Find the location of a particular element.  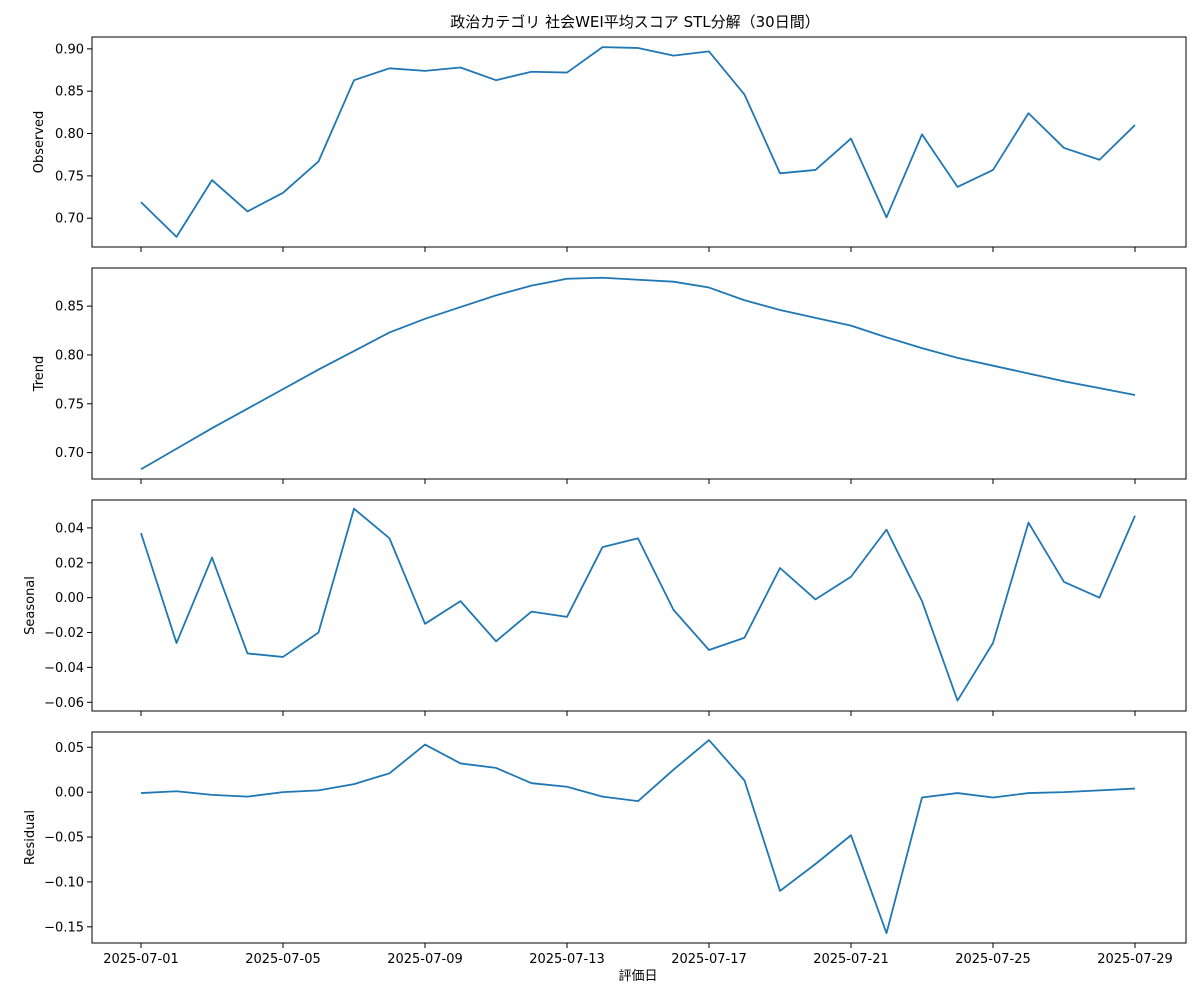

y-tick-label: 0.05 is located at coordinates (69, 748).